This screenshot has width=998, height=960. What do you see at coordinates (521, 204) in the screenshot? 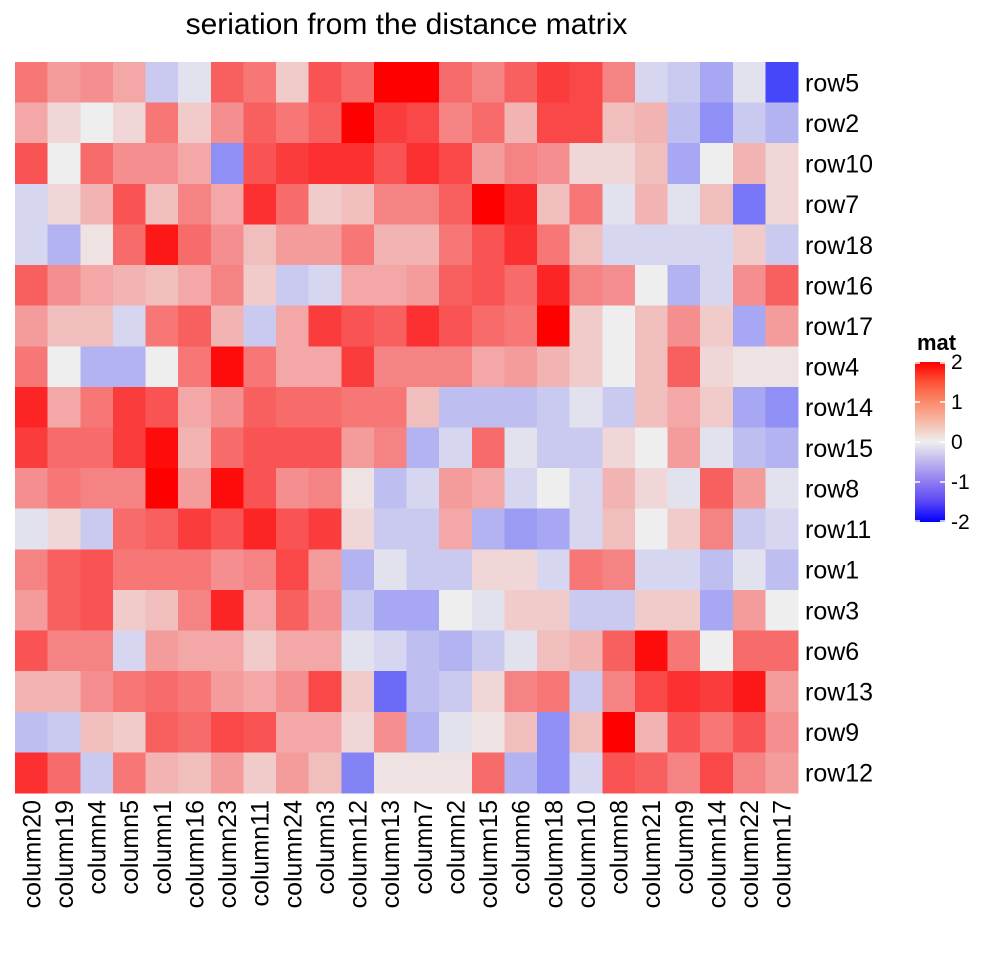
I see `heatmap-cell-row7-column6` at bounding box center [521, 204].